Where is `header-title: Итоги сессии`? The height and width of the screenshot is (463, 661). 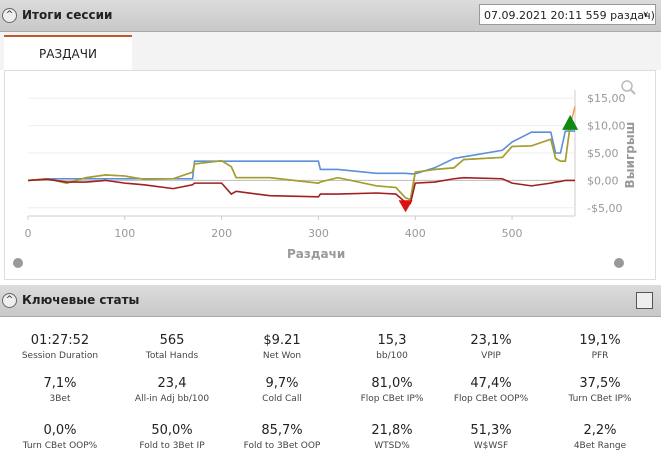 header-title: Итоги сессии is located at coordinates (67, 15).